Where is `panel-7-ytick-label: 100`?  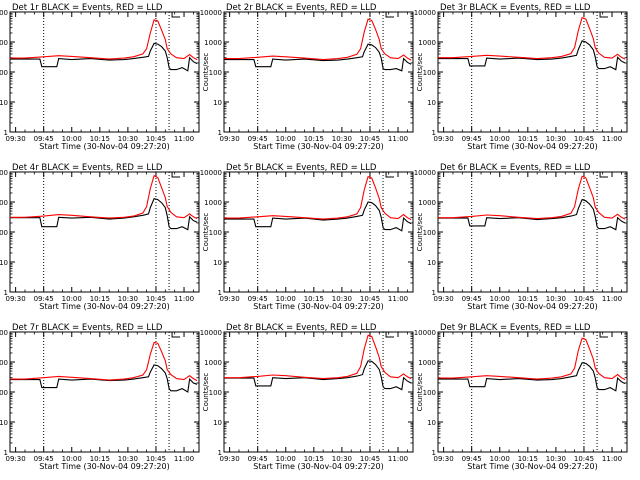
panel-7-ytick-label: 100 is located at coordinates (4, 393).